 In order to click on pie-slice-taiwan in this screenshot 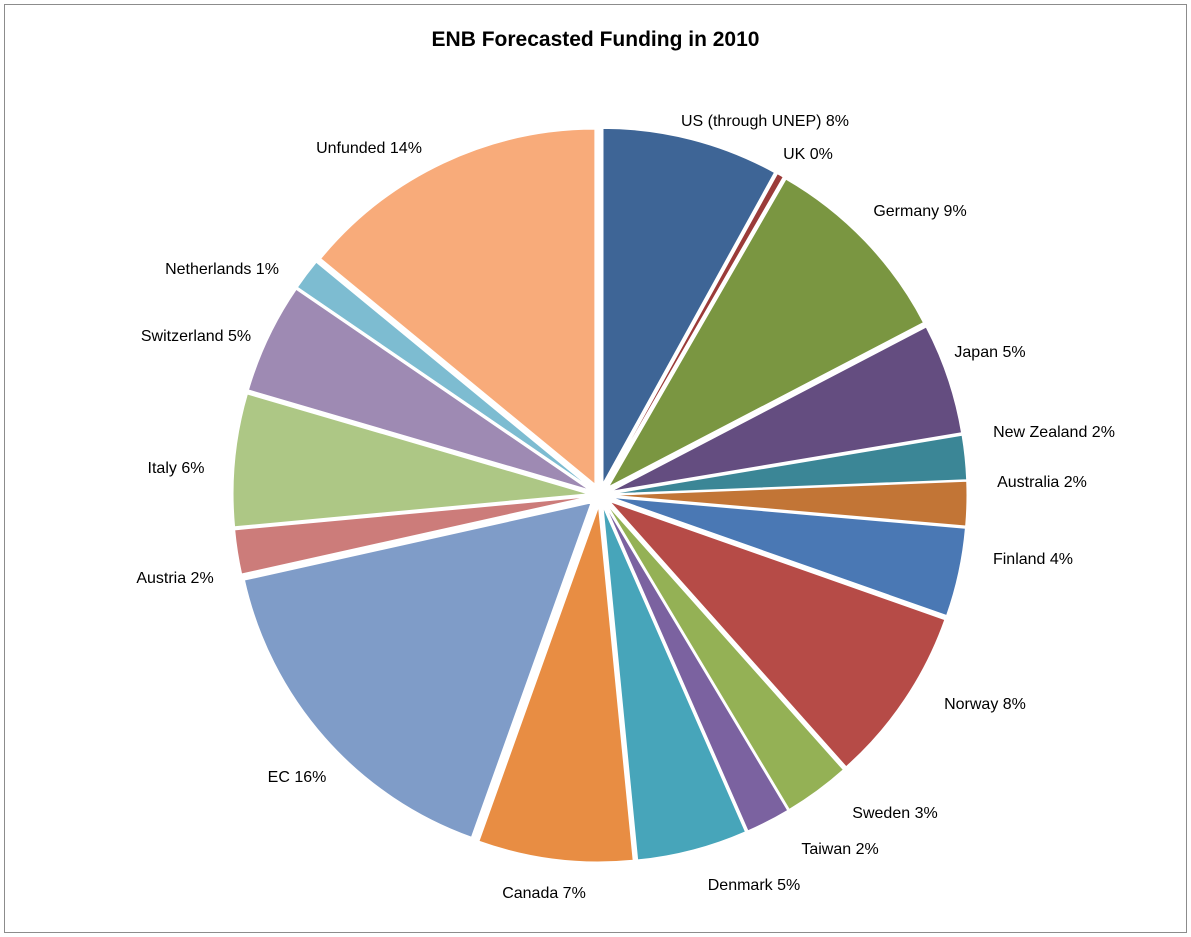, I will do `click(697, 668)`.